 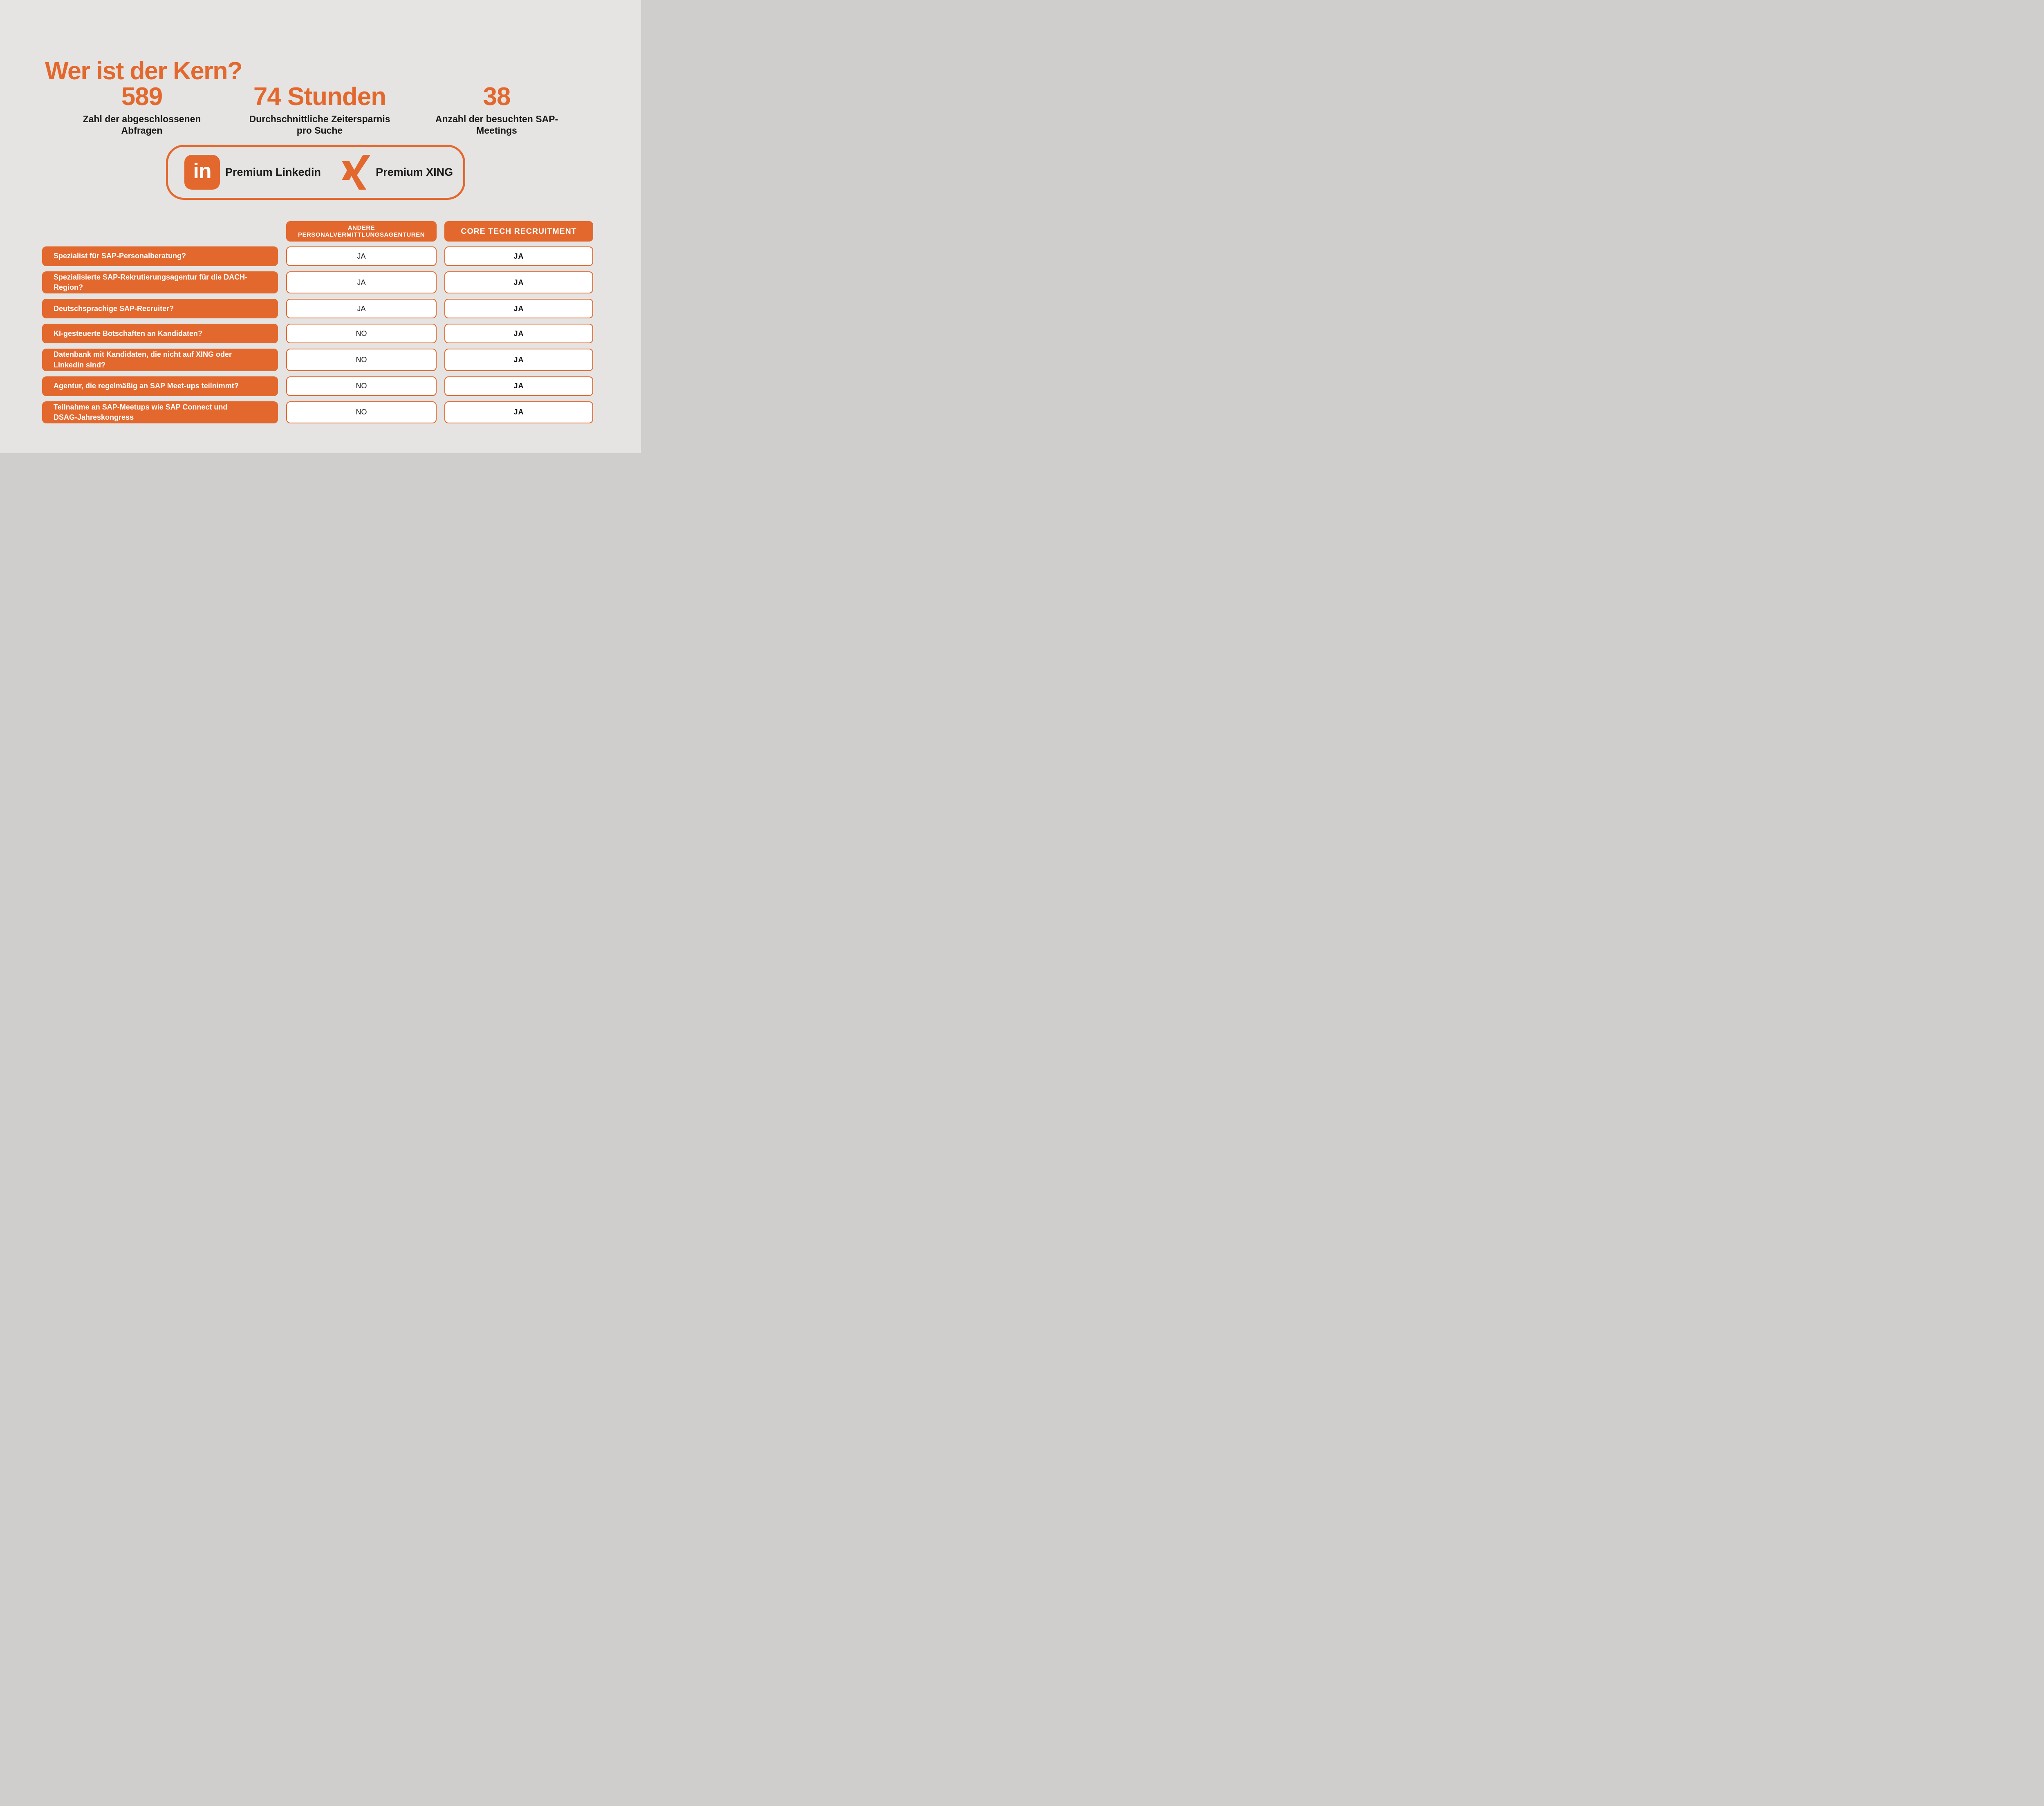 I want to click on xing-icon, so click(x=356, y=173).